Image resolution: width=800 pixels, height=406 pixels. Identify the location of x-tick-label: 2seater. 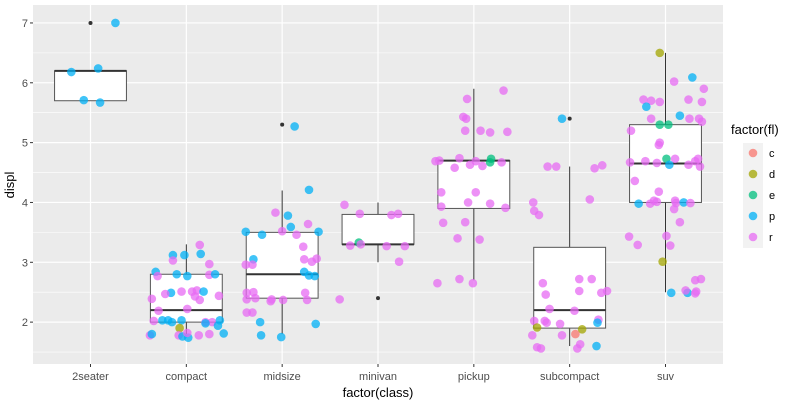
(90, 377).